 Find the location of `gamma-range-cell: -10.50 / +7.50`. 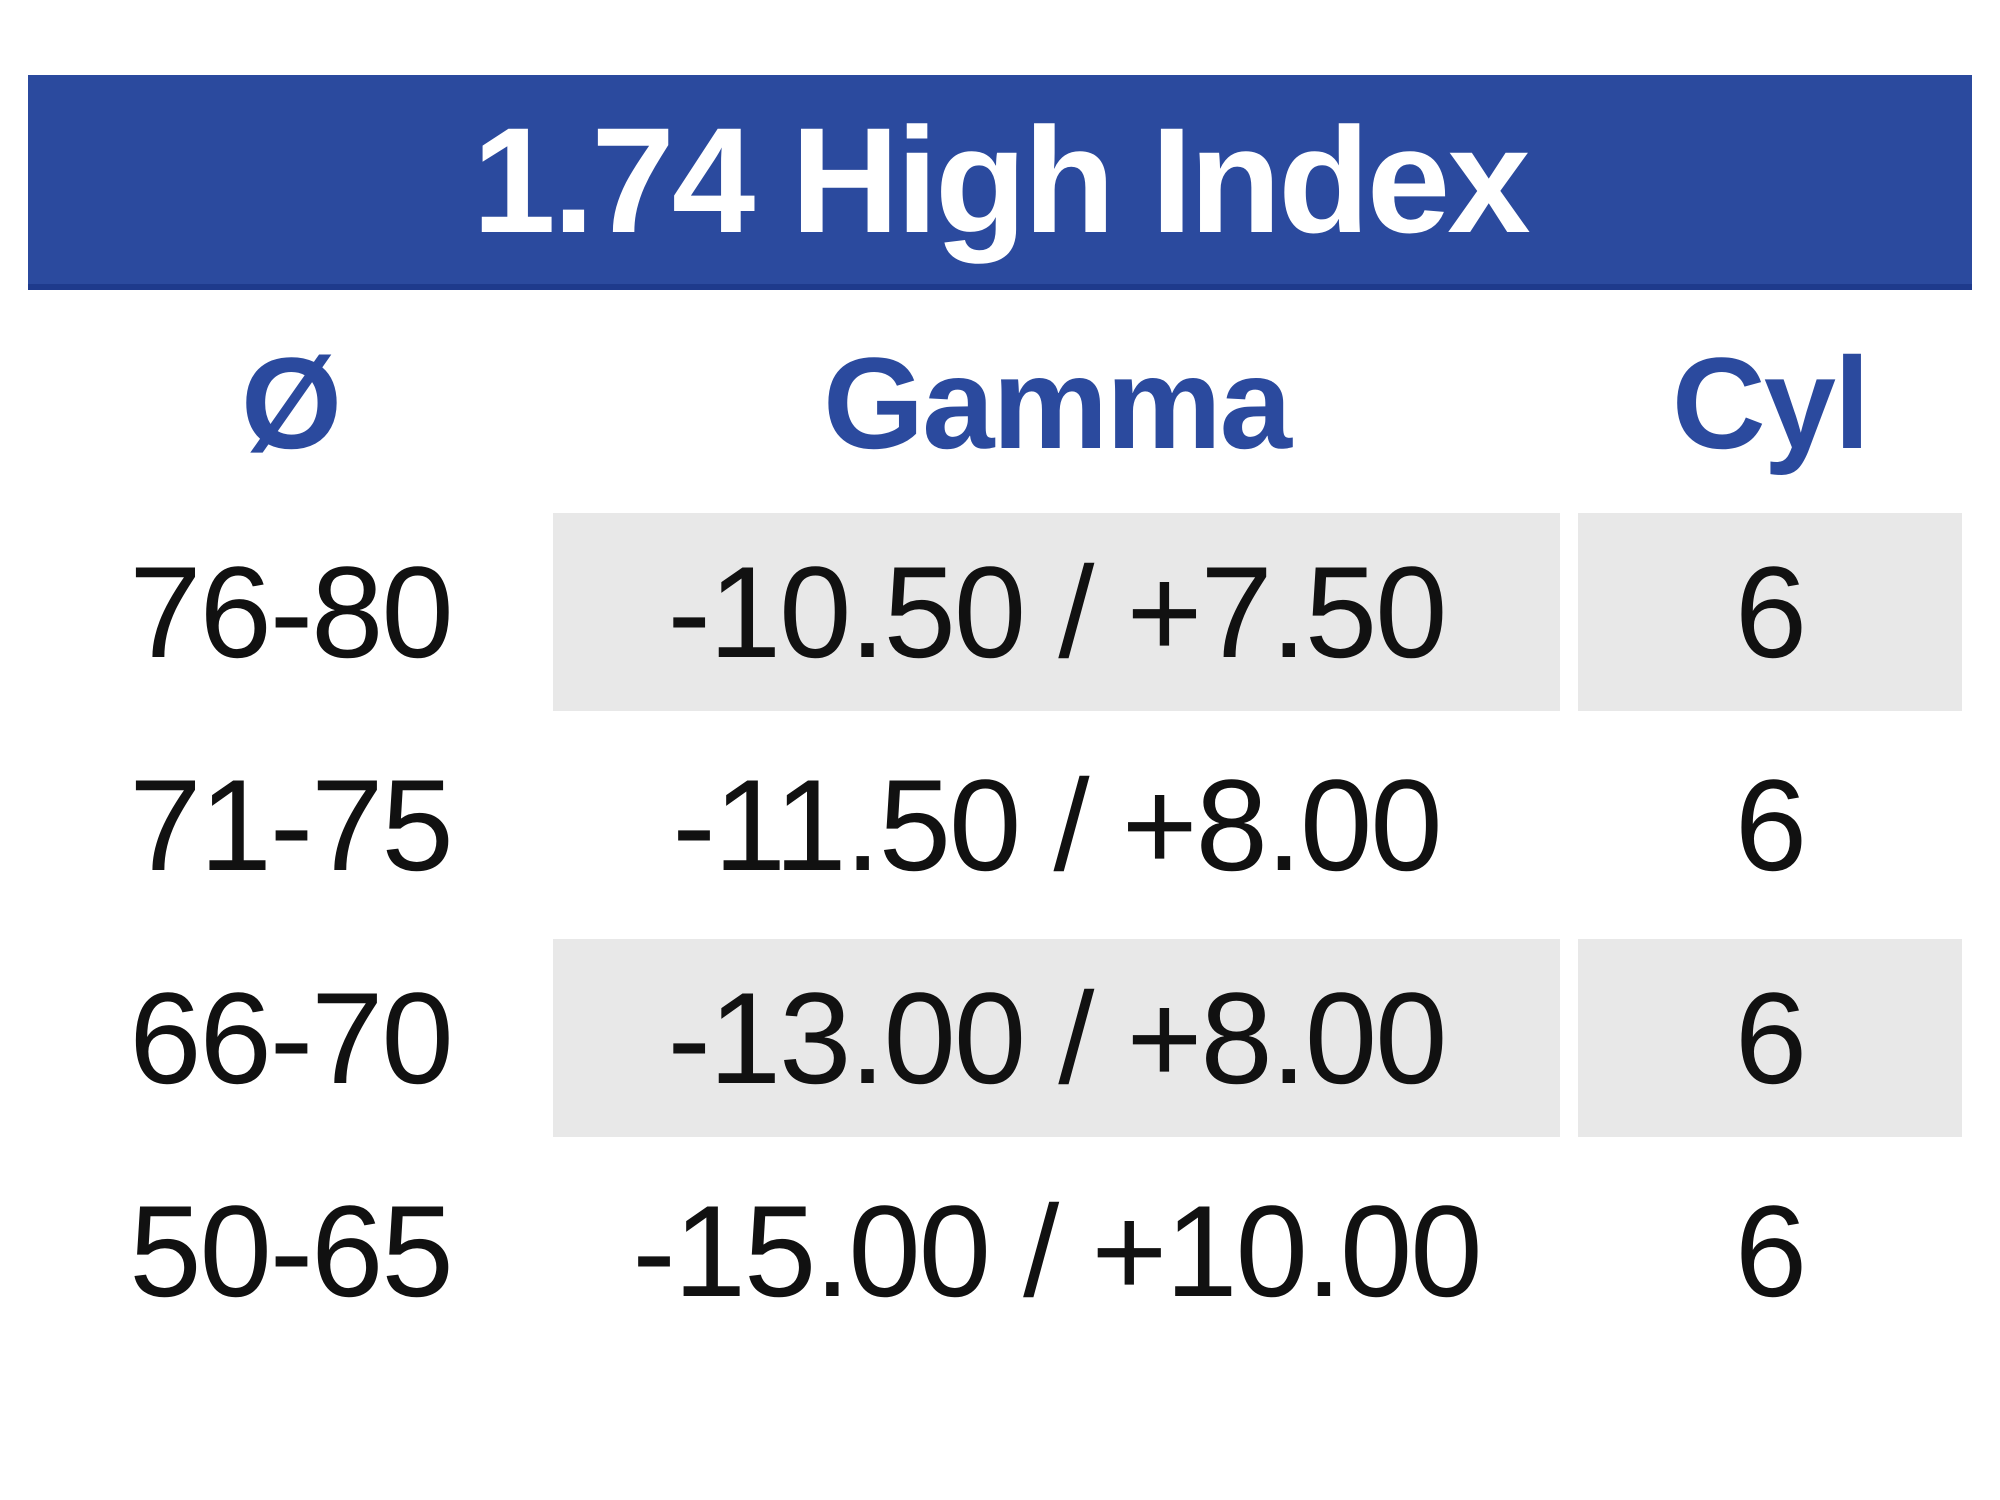

gamma-range-cell: -10.50 / +7.50 is located at coordinates (1065, 612).